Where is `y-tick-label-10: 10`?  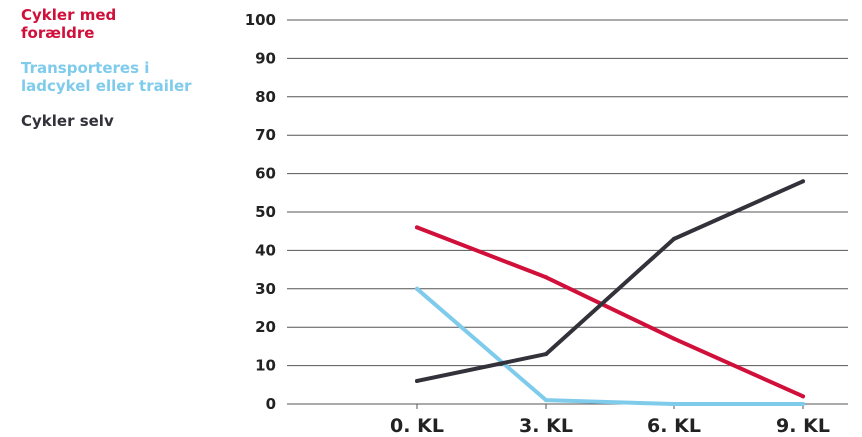
y-tick-label-10: 10 is located at coordinates (265, 366).